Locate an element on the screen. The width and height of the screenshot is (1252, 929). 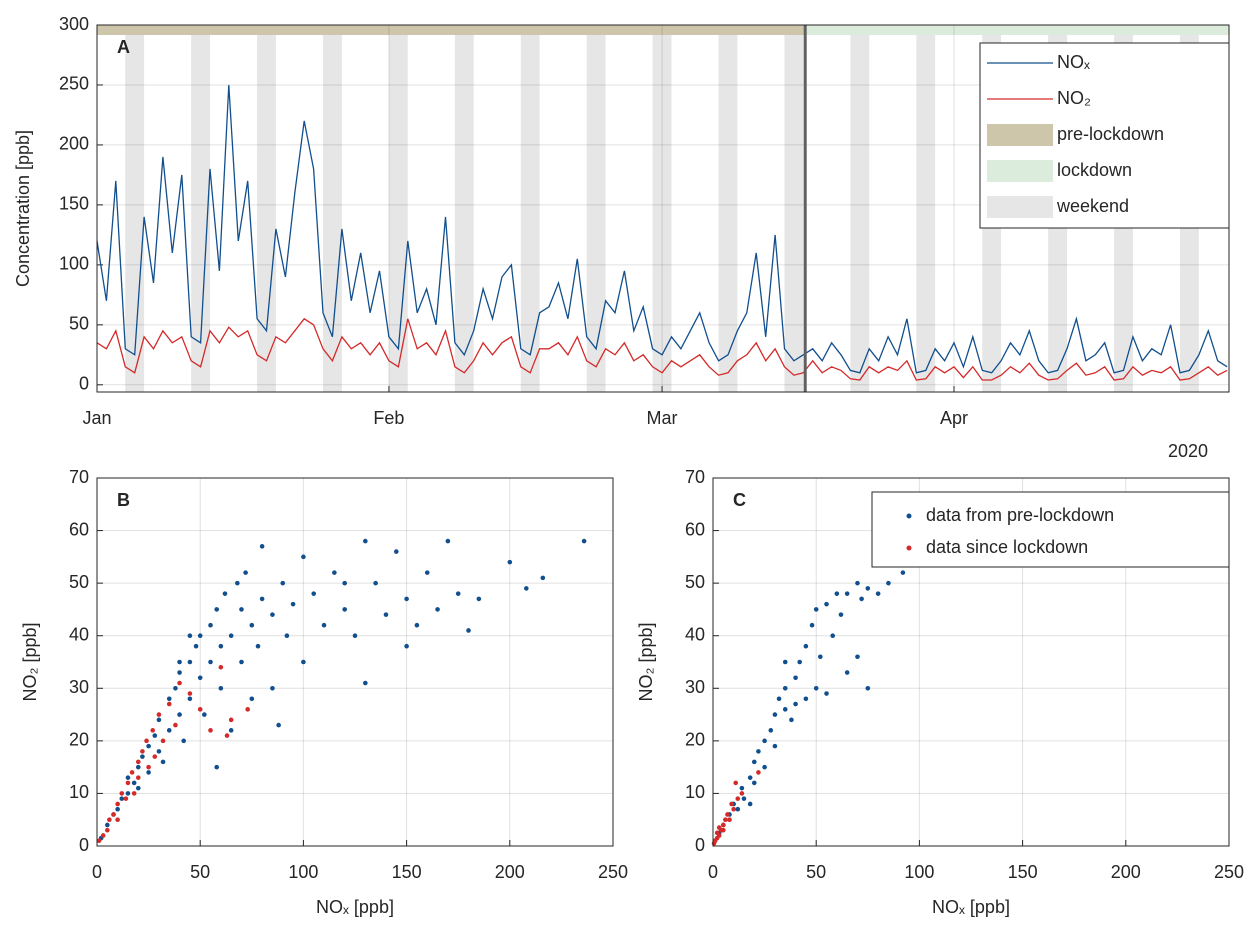
x-tick-label: 200 is located at coordinates (1126, 872).